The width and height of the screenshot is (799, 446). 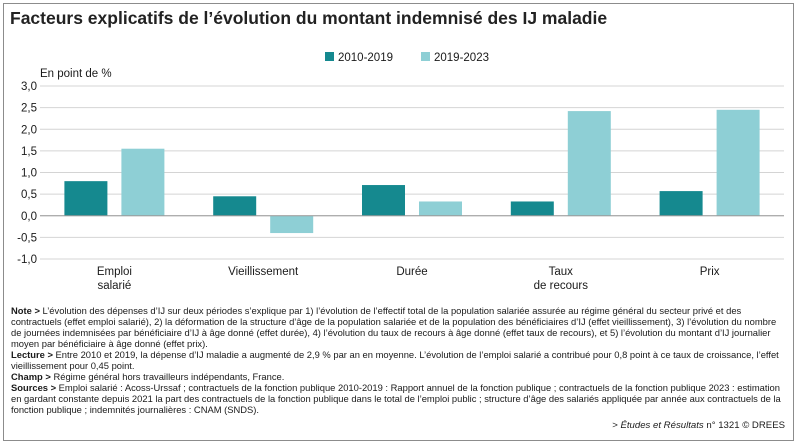 I want to click on x-tick-label: salarié, so click(x=114, y=286).